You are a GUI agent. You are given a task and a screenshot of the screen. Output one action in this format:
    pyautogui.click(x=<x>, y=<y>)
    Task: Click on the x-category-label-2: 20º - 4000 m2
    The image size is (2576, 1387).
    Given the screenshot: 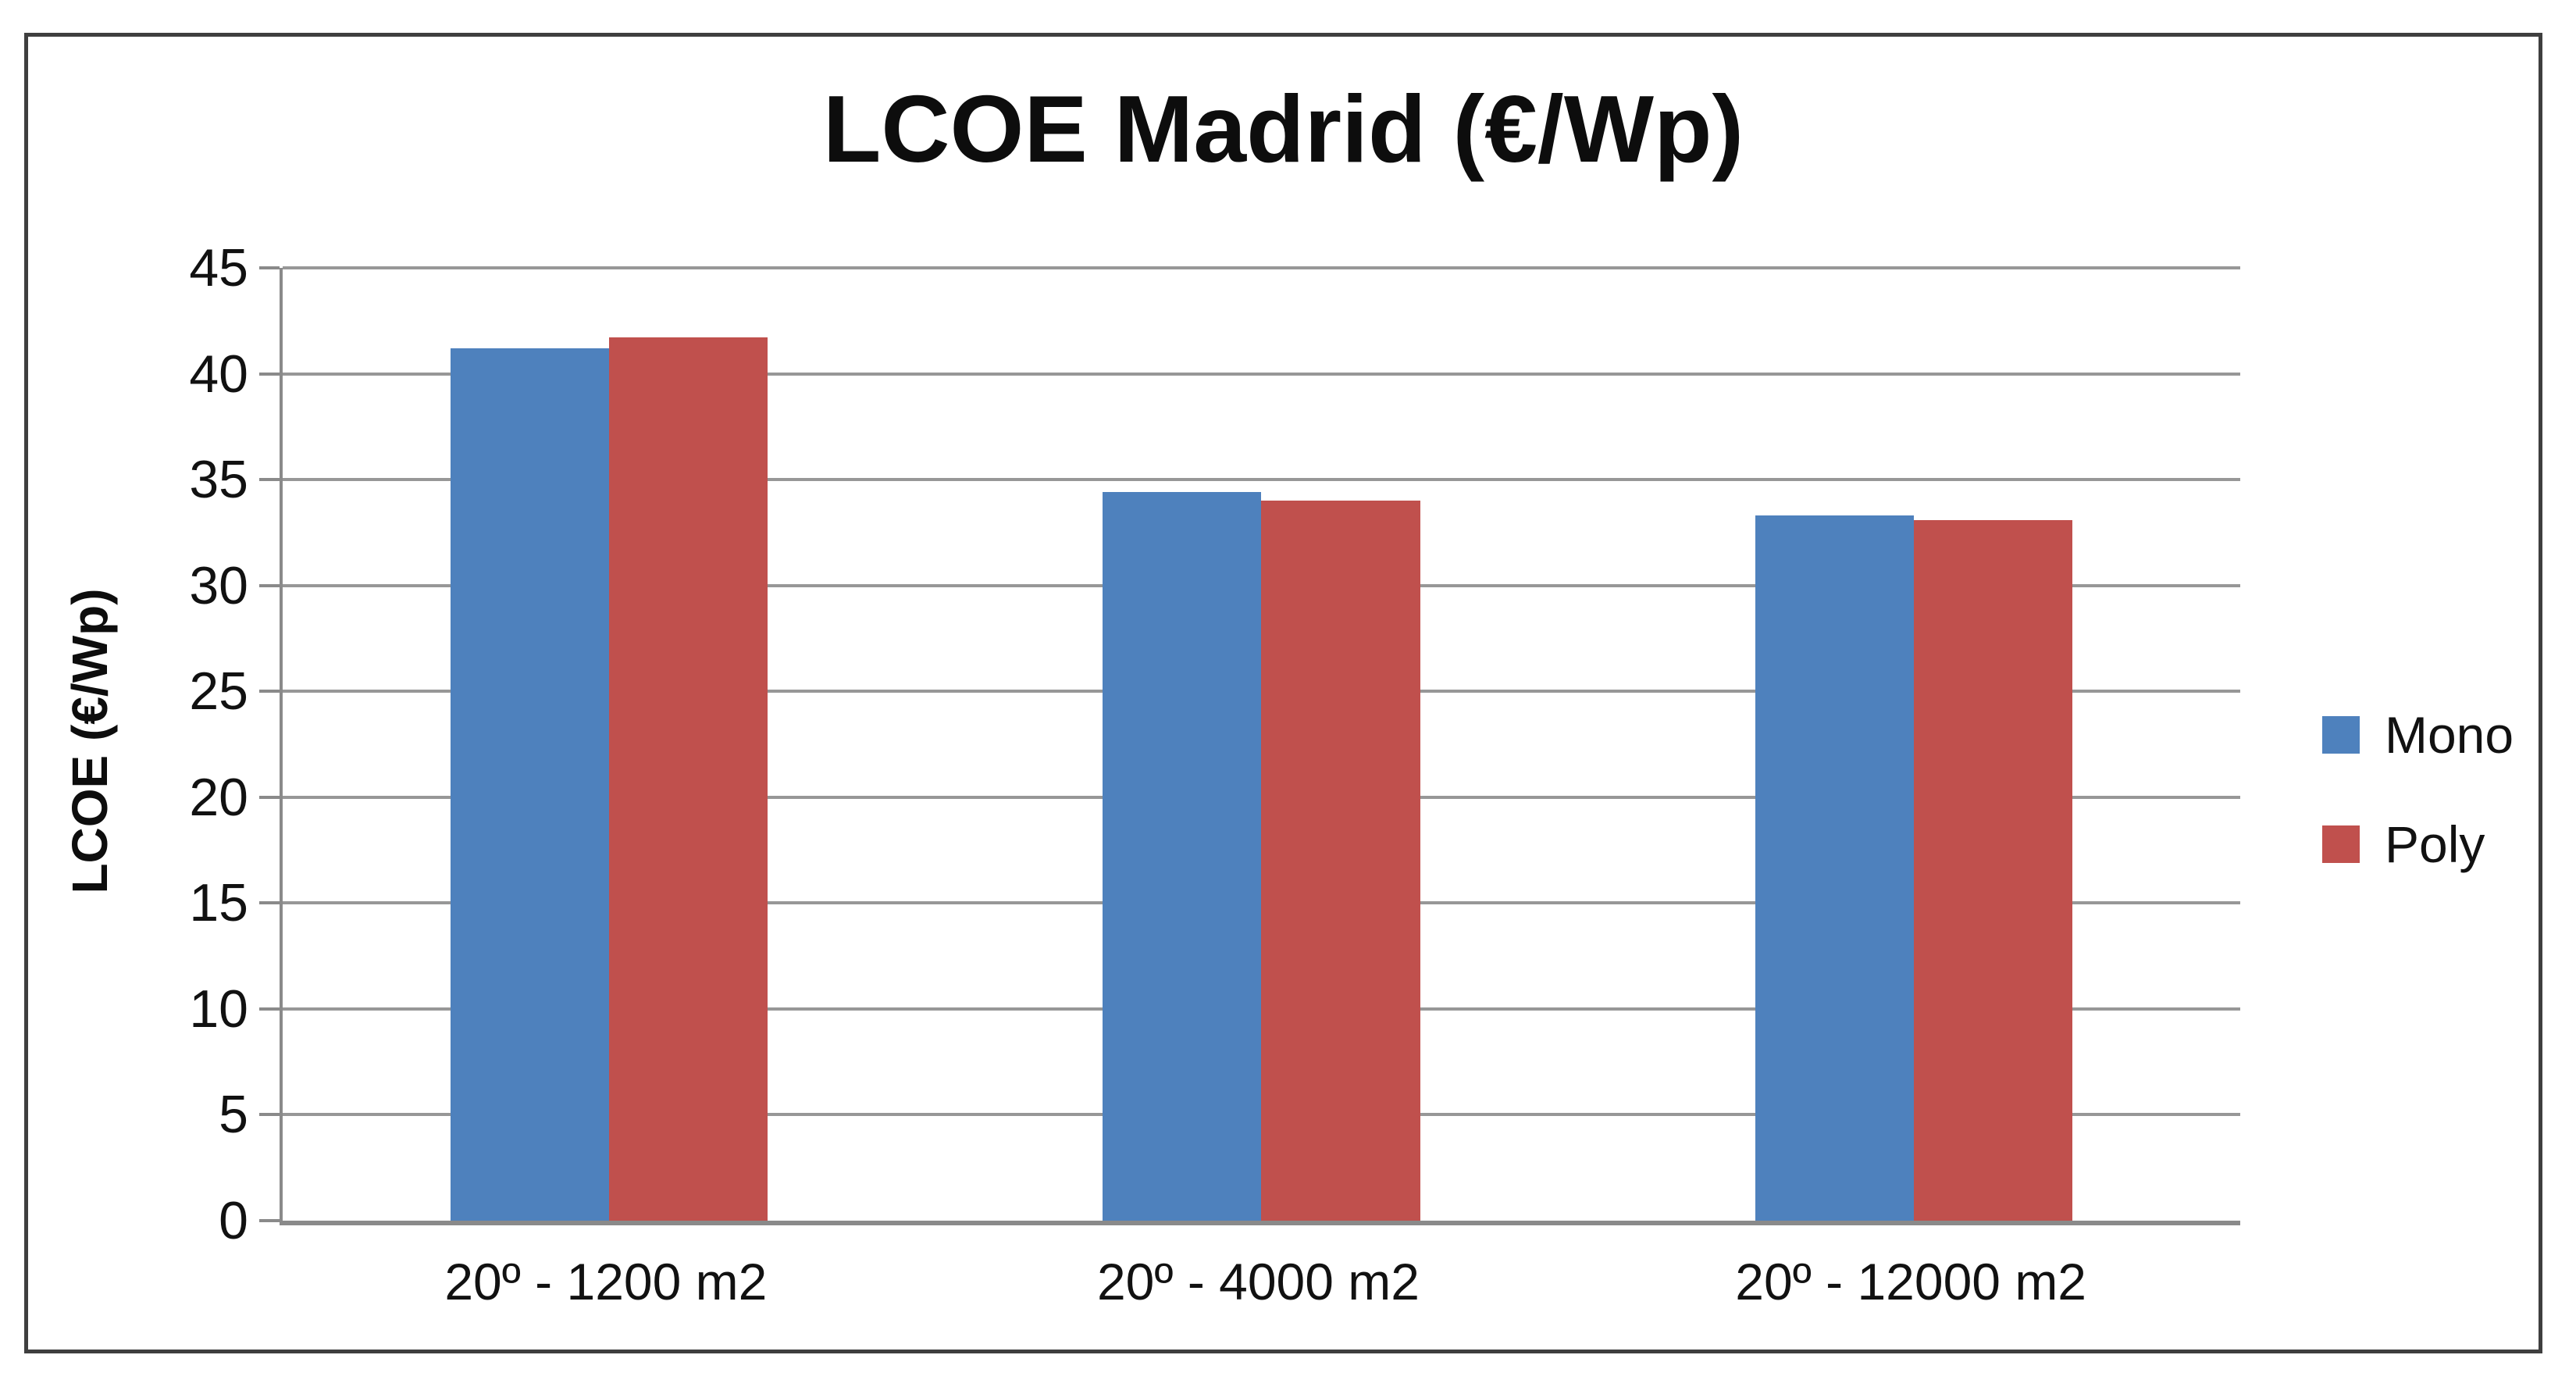 What is the action you would take?
    pyautogui.click(x=1258, y=1281)
    